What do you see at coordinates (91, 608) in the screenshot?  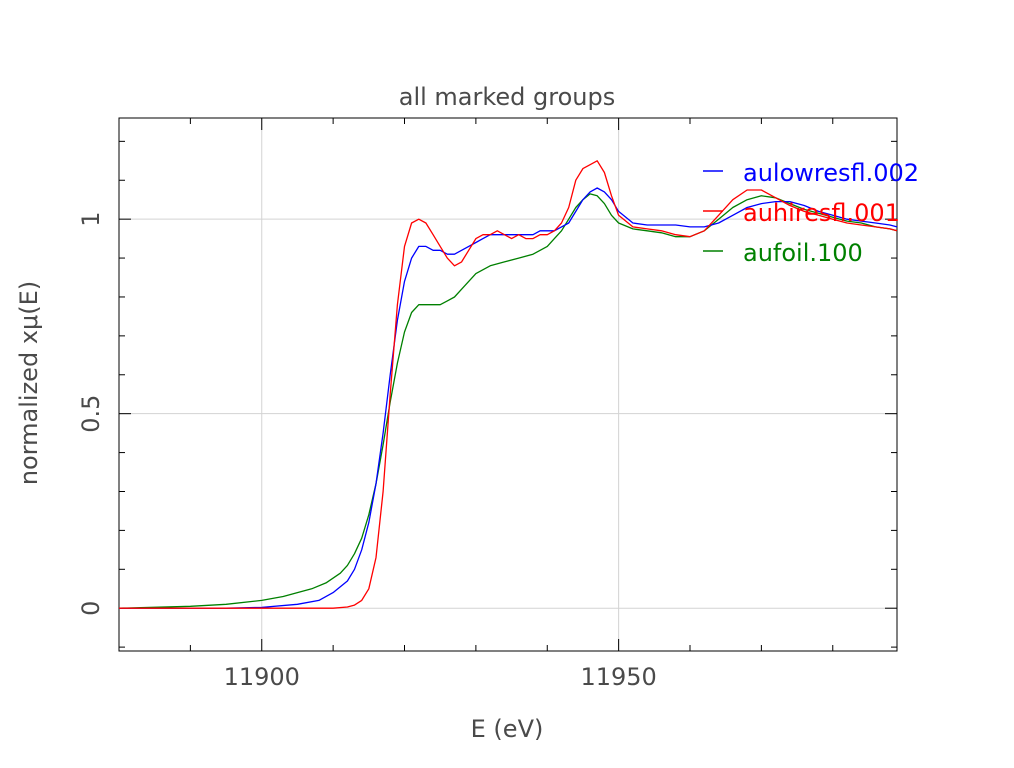 I see `y-tick-label: 0` at bounding box center [91, 608].